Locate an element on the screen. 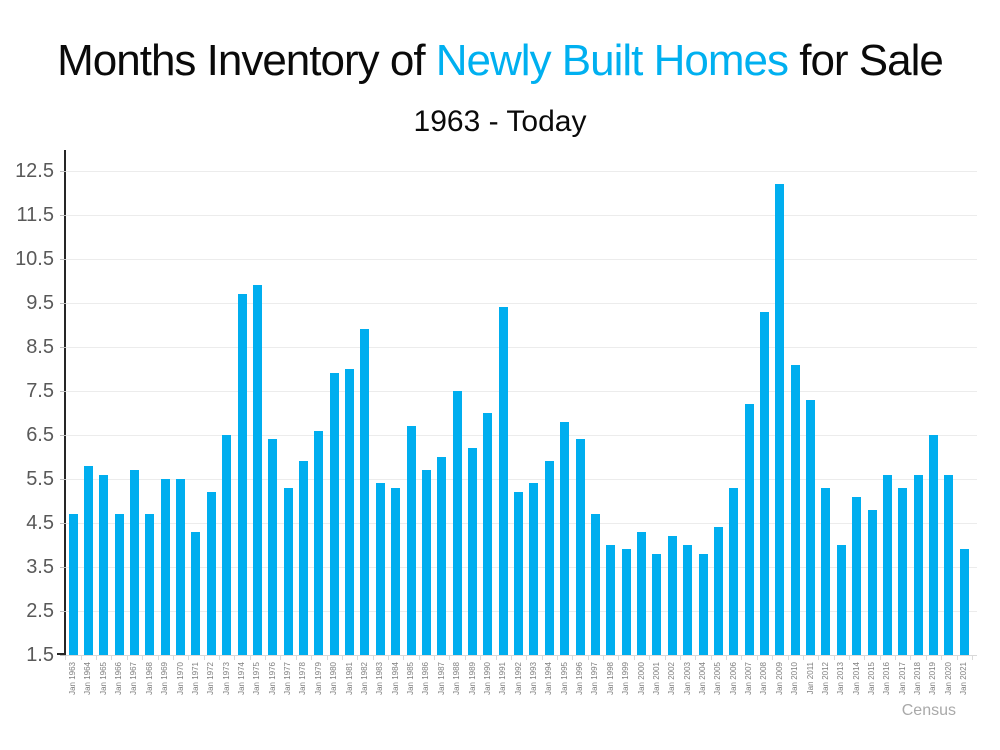 The height and width of the screenshot is (750, 1000). y-axis-label: 11.5 is located at coordinates (35, 215).